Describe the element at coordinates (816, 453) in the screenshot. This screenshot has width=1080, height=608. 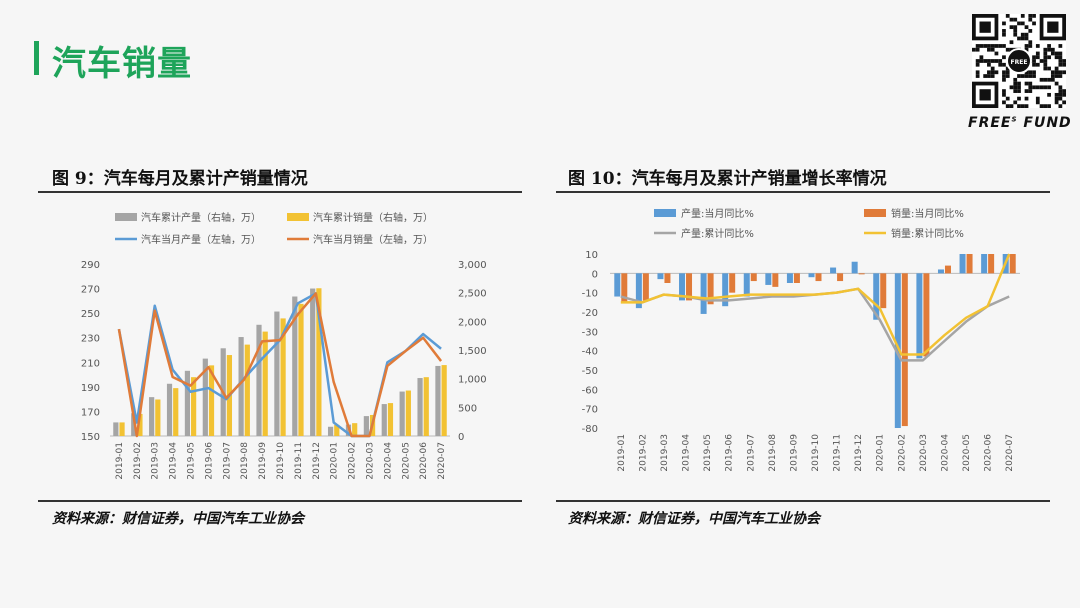
I see `x-axis-tick-label: 2019-10` at that location.